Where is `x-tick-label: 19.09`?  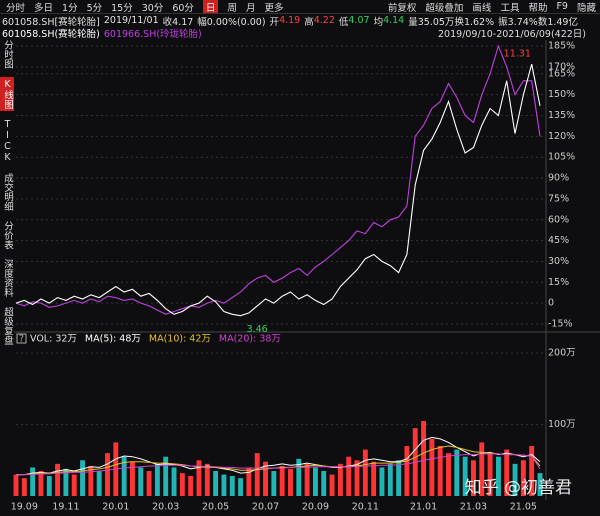 x-tick-label: 19.09 is located at coordinates (24, 507).